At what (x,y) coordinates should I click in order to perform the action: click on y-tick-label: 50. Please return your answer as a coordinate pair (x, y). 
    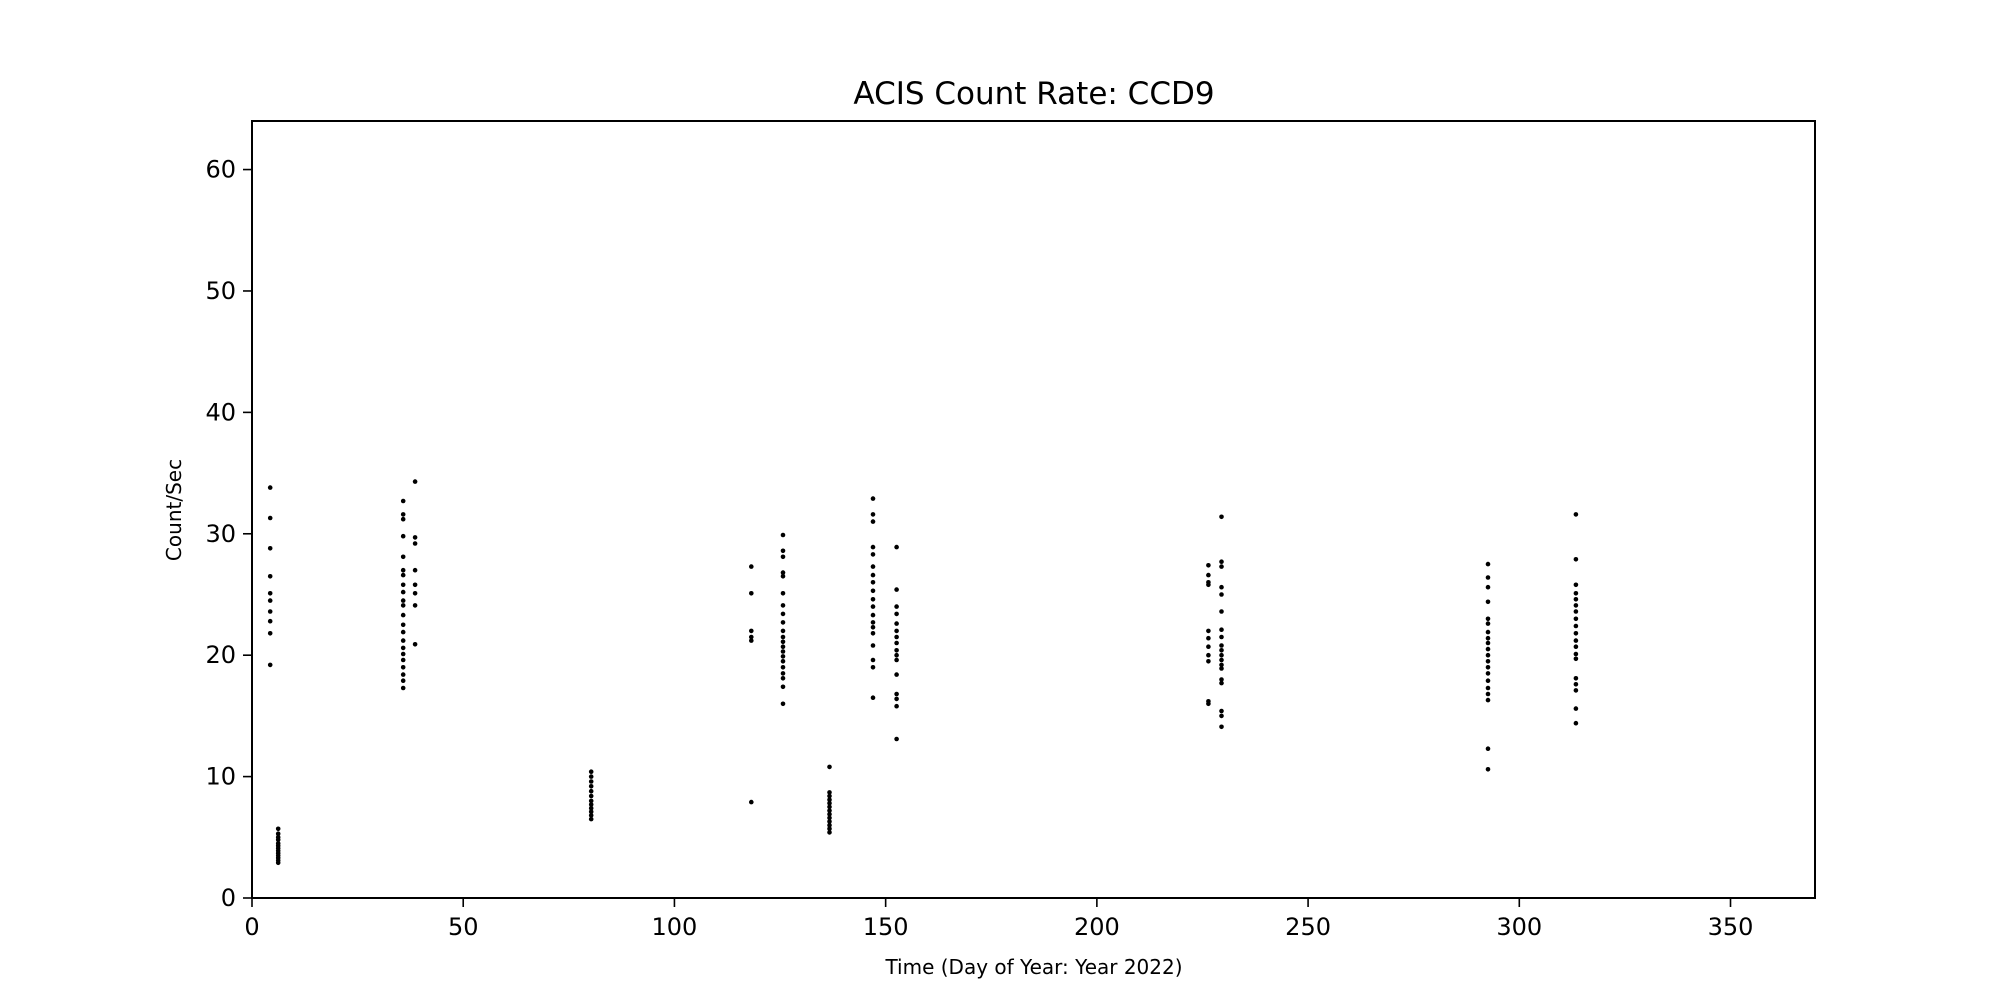
    Looking at the image, I should click on (220, 291).